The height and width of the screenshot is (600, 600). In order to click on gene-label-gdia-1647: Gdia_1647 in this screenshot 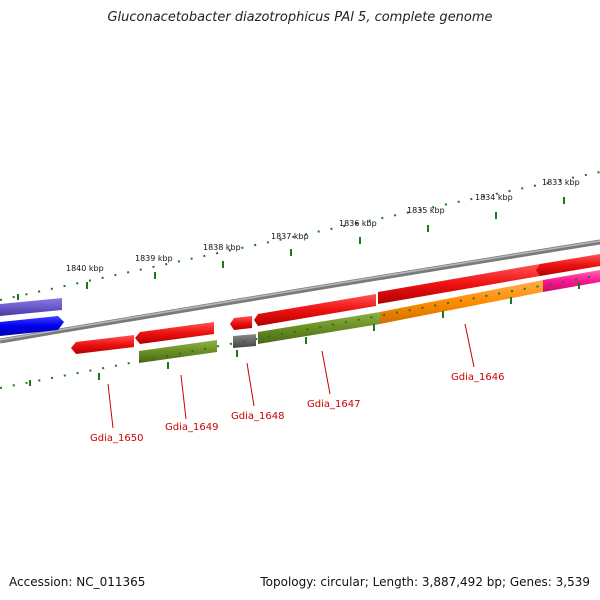, I will do `click(333, 404)`.